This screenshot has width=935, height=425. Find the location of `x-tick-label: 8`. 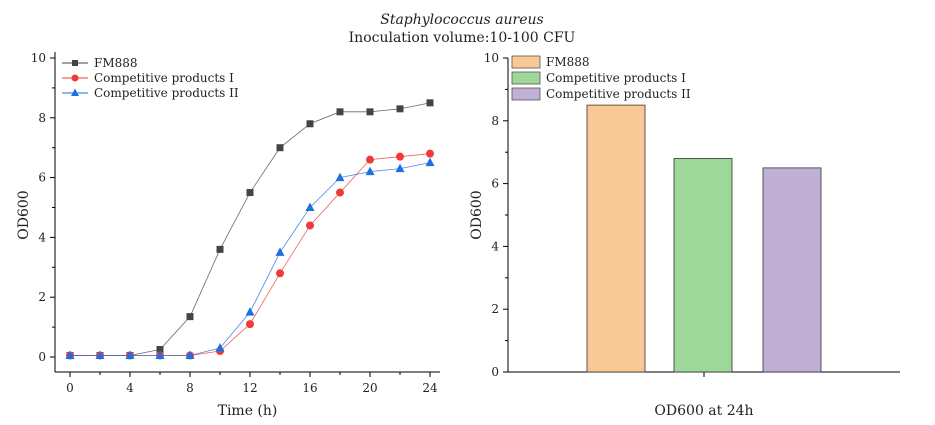

x-tick-label: 8 is located at coordinates (190, 388).